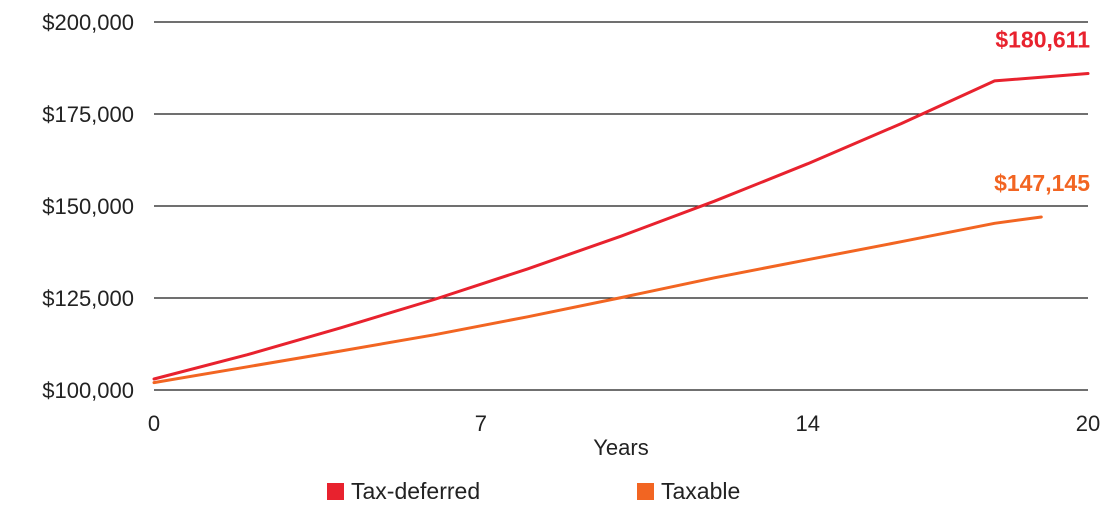 This screenshot has height=518, width=1119. What do you see at coordinates (481, 423) in the screenshot?
I see `x-tick-label: 7` at bounding box center [481, 423].